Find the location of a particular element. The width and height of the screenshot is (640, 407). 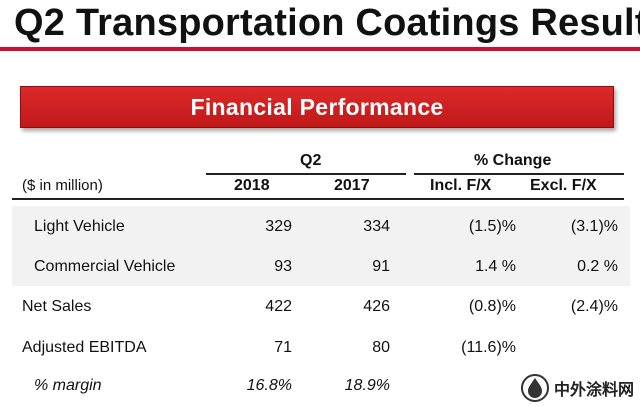

cell-incl-fx: (11.6)% is located at coordinates (488, 347).